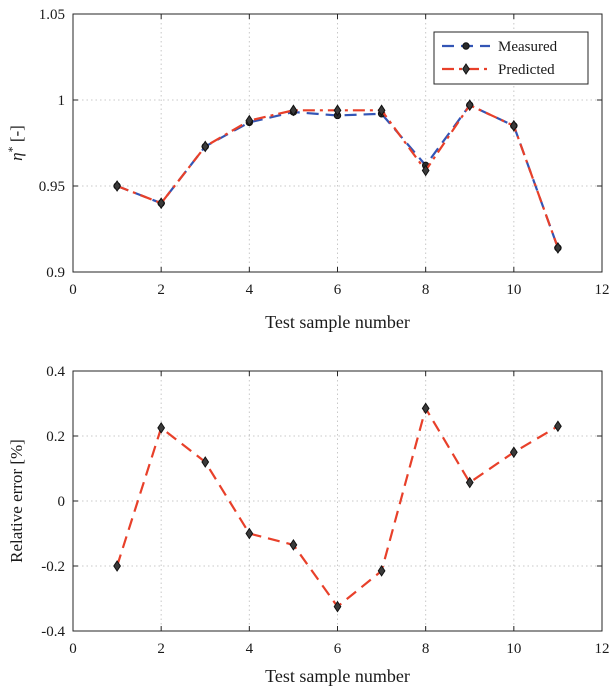  Describe the element at coordinates (52, 15) in the screenshot. I see `y-tick-label: 1.05` at that location.